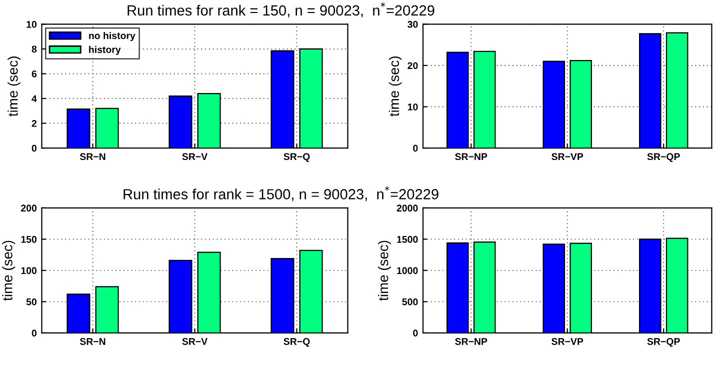 Image resolution: width=720 pixels, height=372 pixels. I want to click on y-tick-label: 4, so click(34, 98).